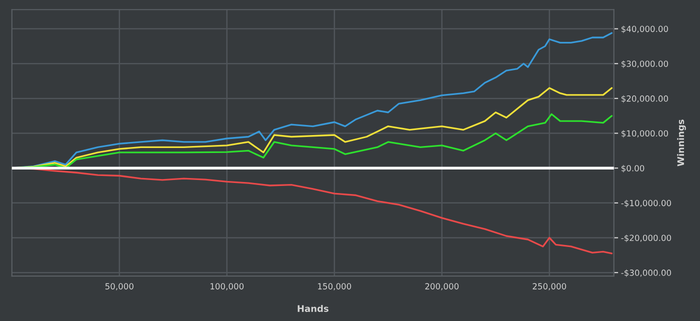 The image size is (700, 321). What do you see at coordinates (645, 30) in the screenshot?
I see `y-tick-label: $40,000.00` at bounding box center [645, 30].